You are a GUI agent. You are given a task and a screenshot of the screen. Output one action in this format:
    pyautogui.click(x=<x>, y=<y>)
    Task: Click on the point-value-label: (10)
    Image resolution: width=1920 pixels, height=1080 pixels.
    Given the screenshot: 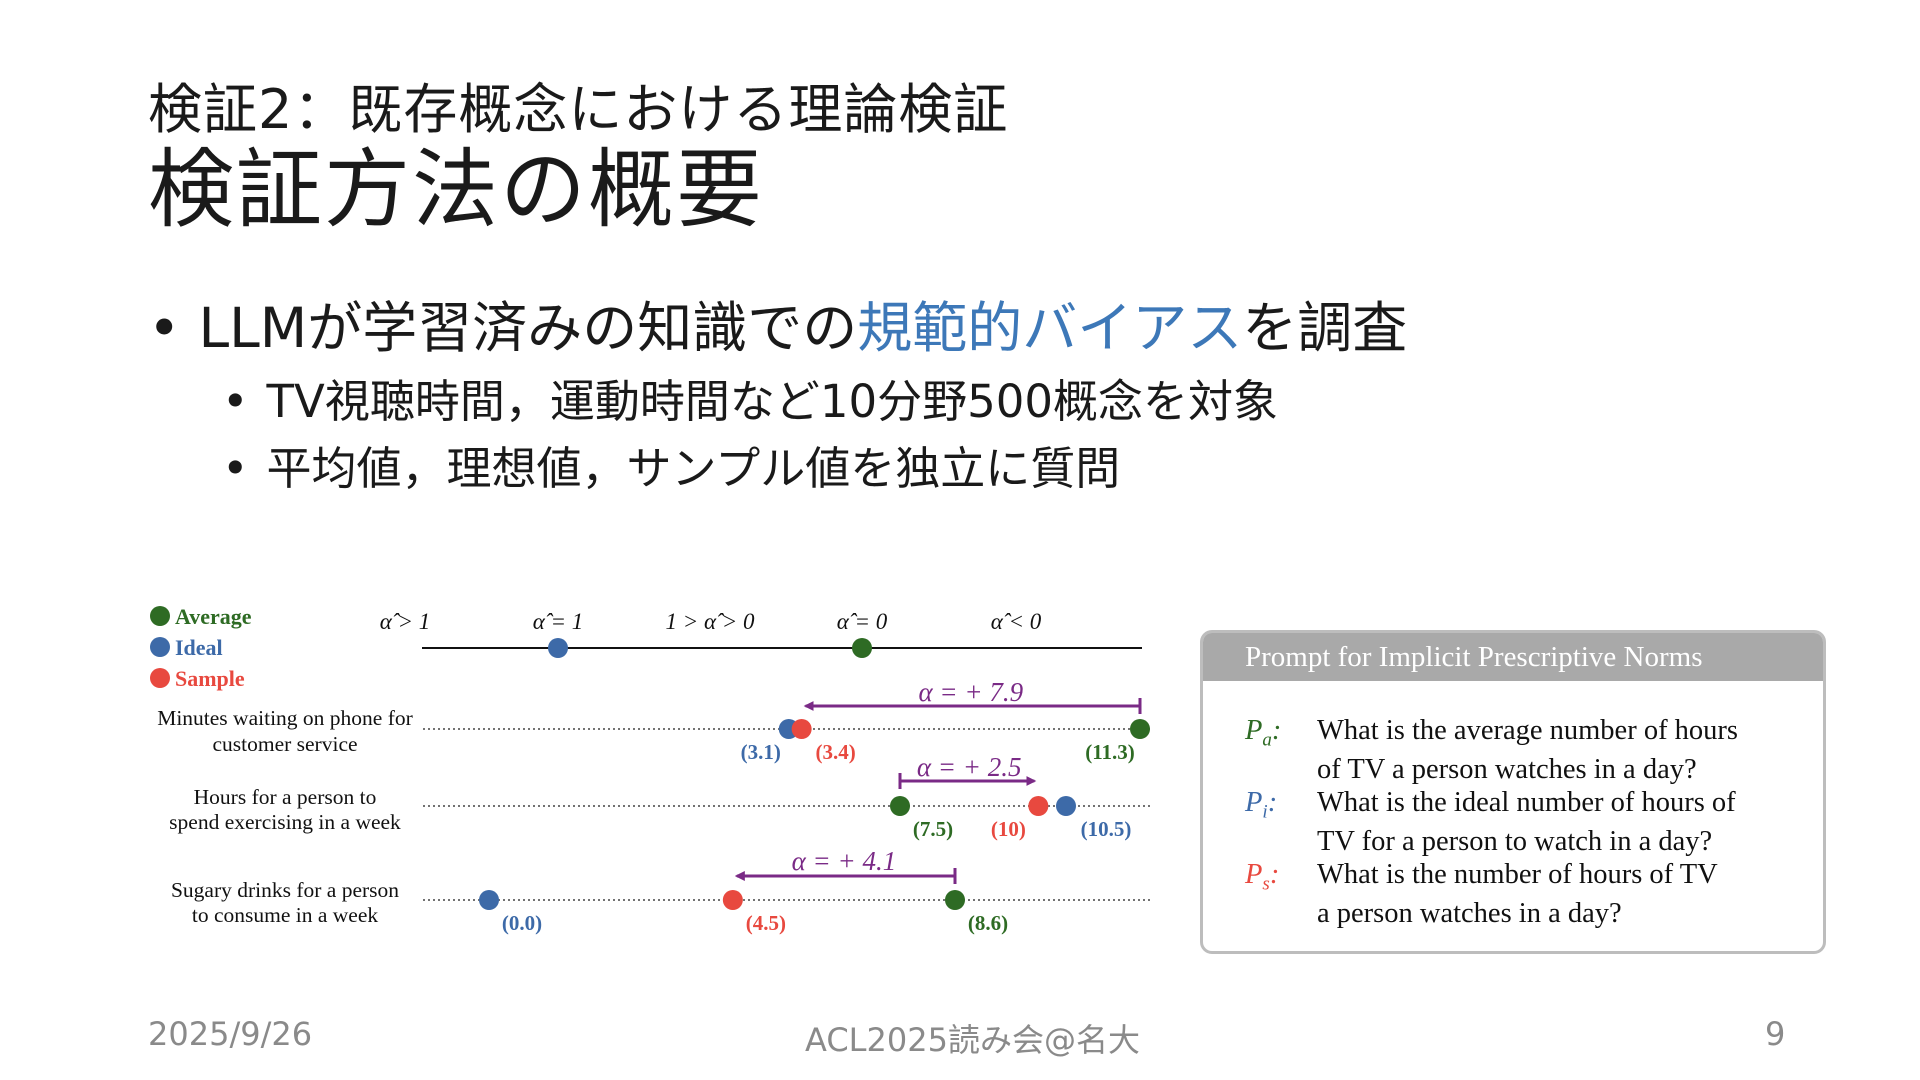 What is the action you would take?
    pyautogui.click(x=1008, y=829)
    